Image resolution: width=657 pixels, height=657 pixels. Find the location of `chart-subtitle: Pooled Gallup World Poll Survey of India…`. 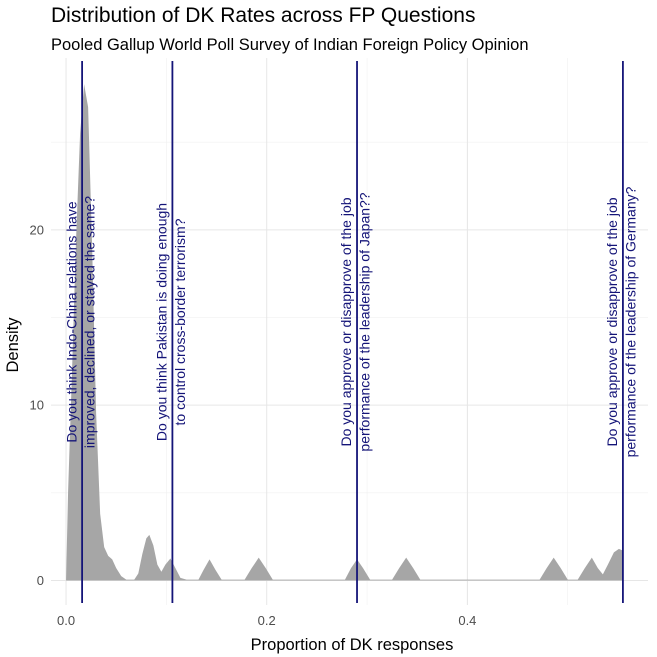

chart-subtitle: Pooled Gallup World Poll Survey of India… is located at coordinates (290, 45).